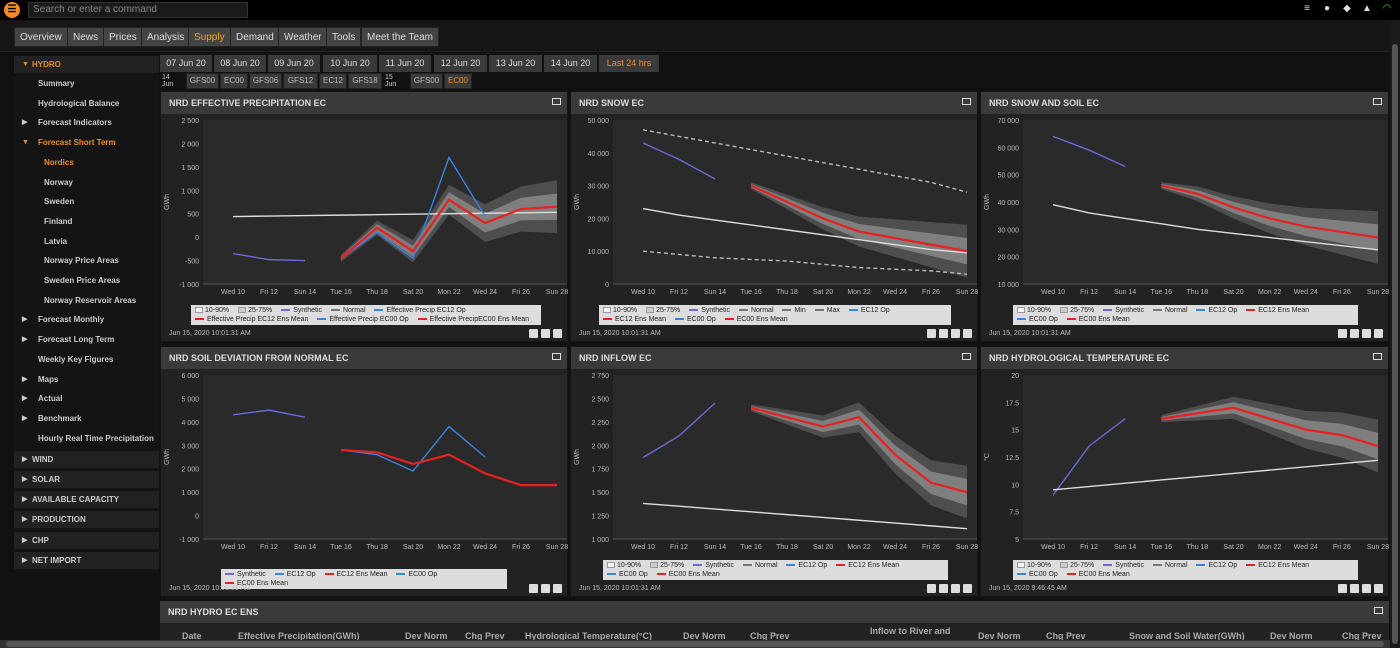  Describe the element at coordinates (426, 81) in the screenshot. I see `model-15-gfs00: GFS00` at that location.